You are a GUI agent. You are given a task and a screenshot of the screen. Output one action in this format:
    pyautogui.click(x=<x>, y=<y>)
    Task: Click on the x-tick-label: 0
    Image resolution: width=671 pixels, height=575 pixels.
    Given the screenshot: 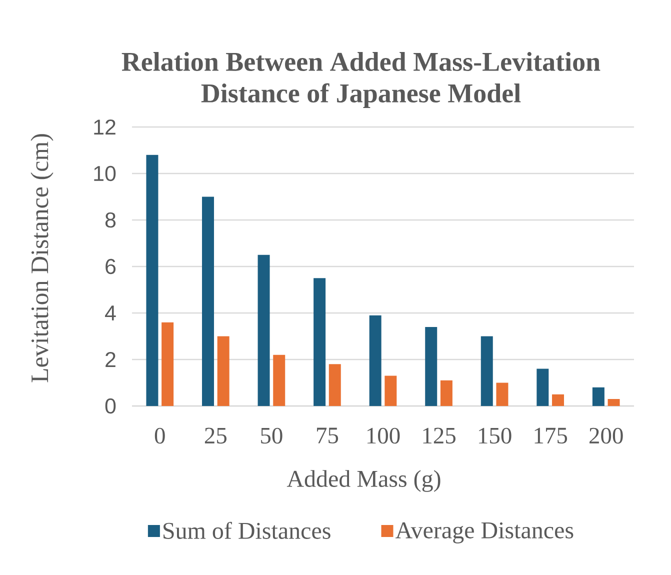 What is the action you would take?
    pyautogui.click(x=159, y=436)
    